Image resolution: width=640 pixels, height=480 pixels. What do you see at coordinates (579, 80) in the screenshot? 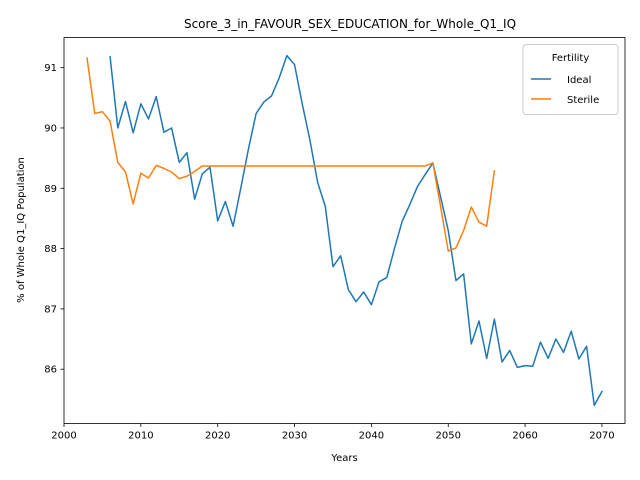
I see `legend-label-ideal: Ideal` at bounding box center [579, 80].